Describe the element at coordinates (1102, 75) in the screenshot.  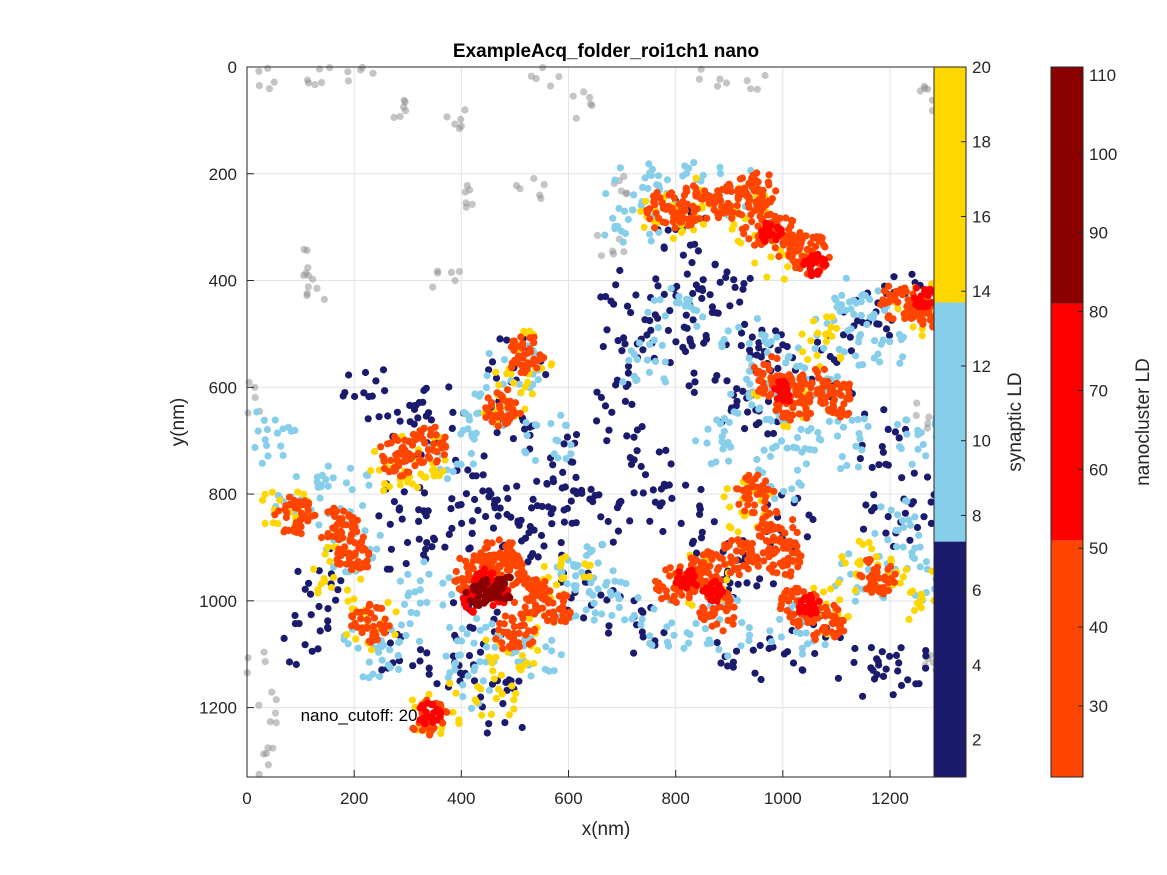
I see `colorbar-tick-label: 110` at that location.